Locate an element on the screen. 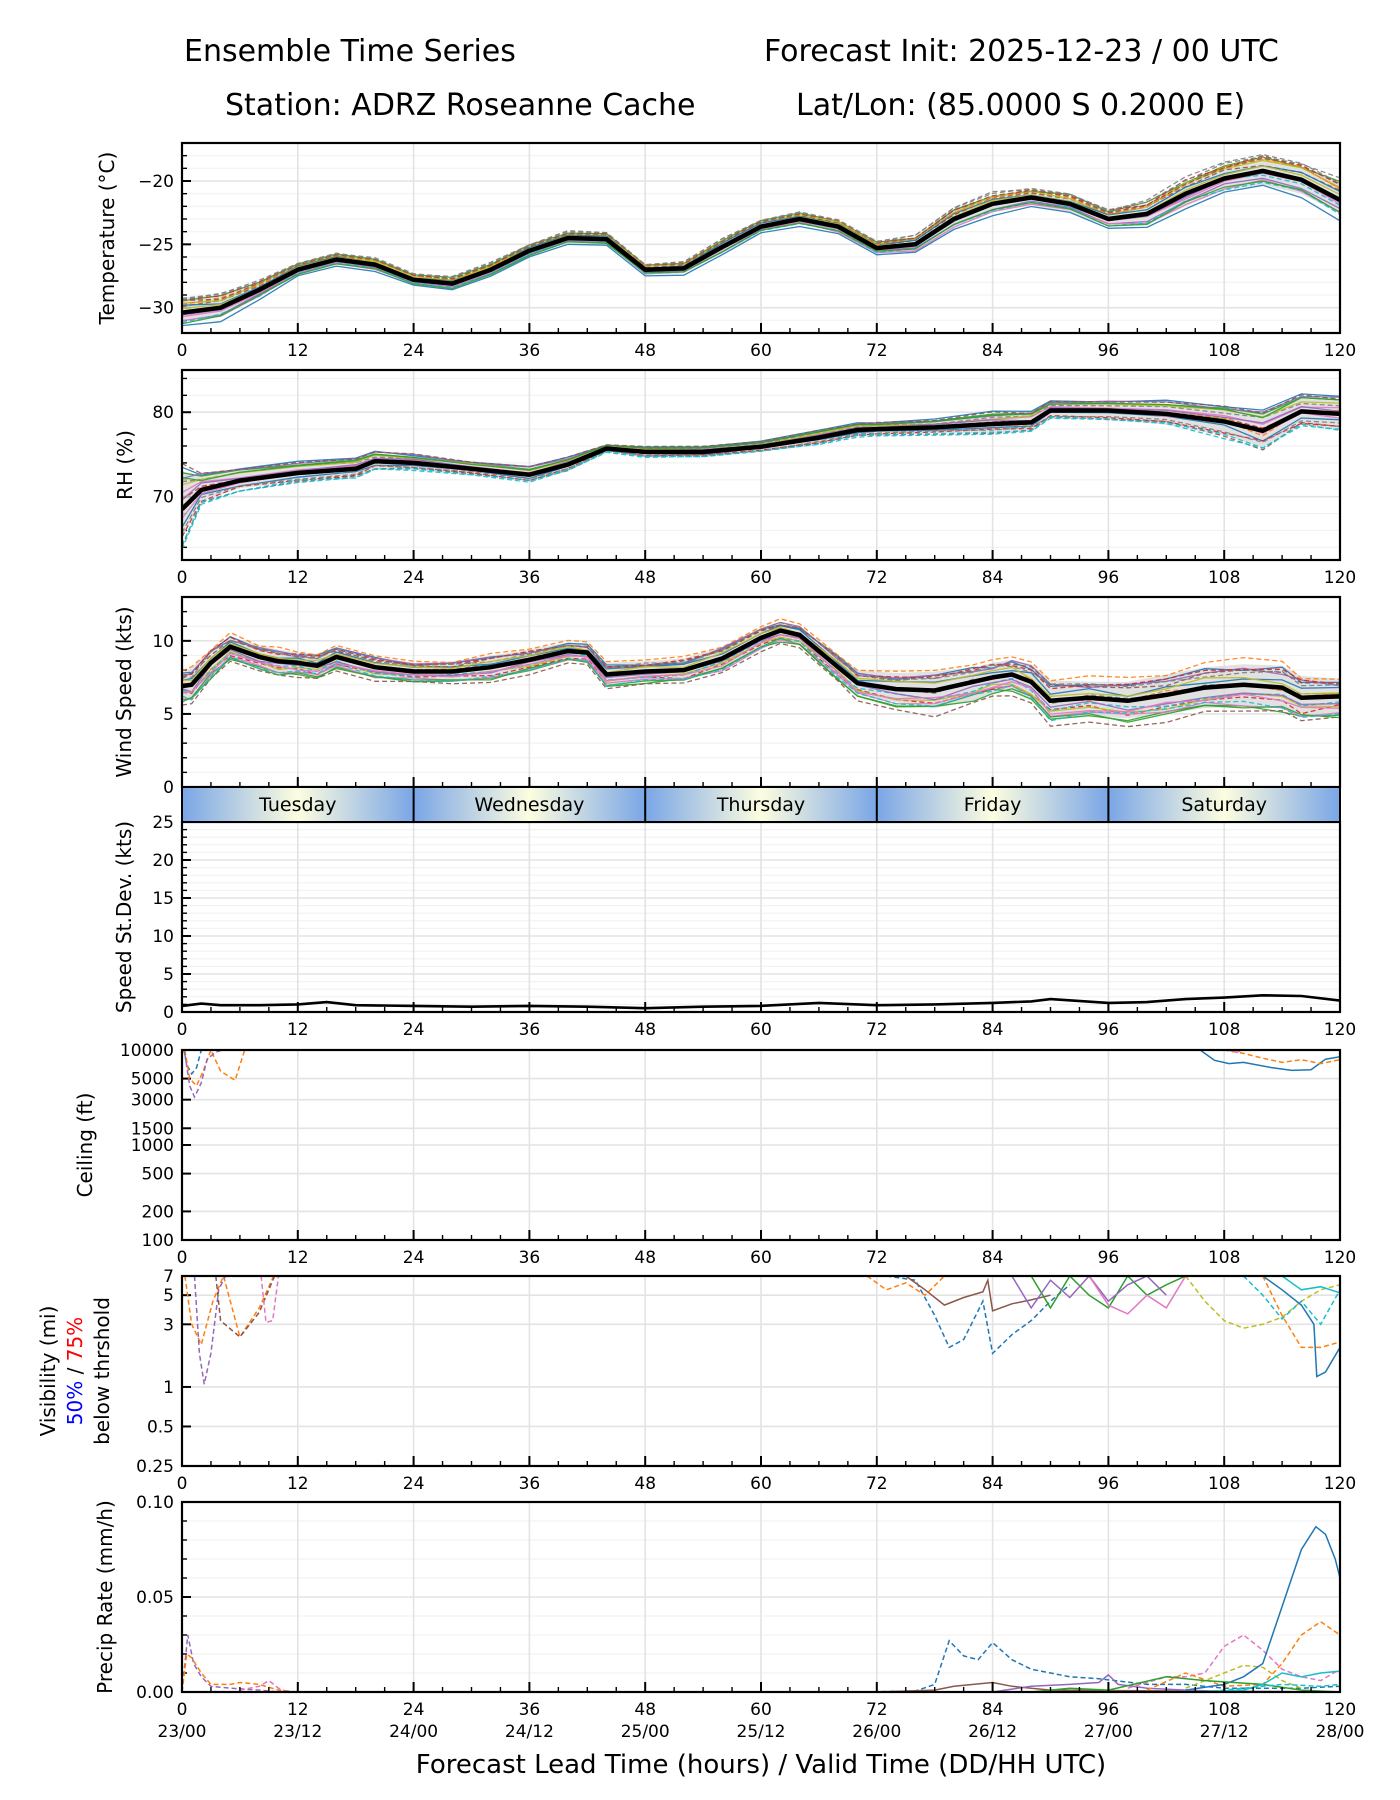  valid-time-label: 27/12 is located at coordinates (1224, 1732).